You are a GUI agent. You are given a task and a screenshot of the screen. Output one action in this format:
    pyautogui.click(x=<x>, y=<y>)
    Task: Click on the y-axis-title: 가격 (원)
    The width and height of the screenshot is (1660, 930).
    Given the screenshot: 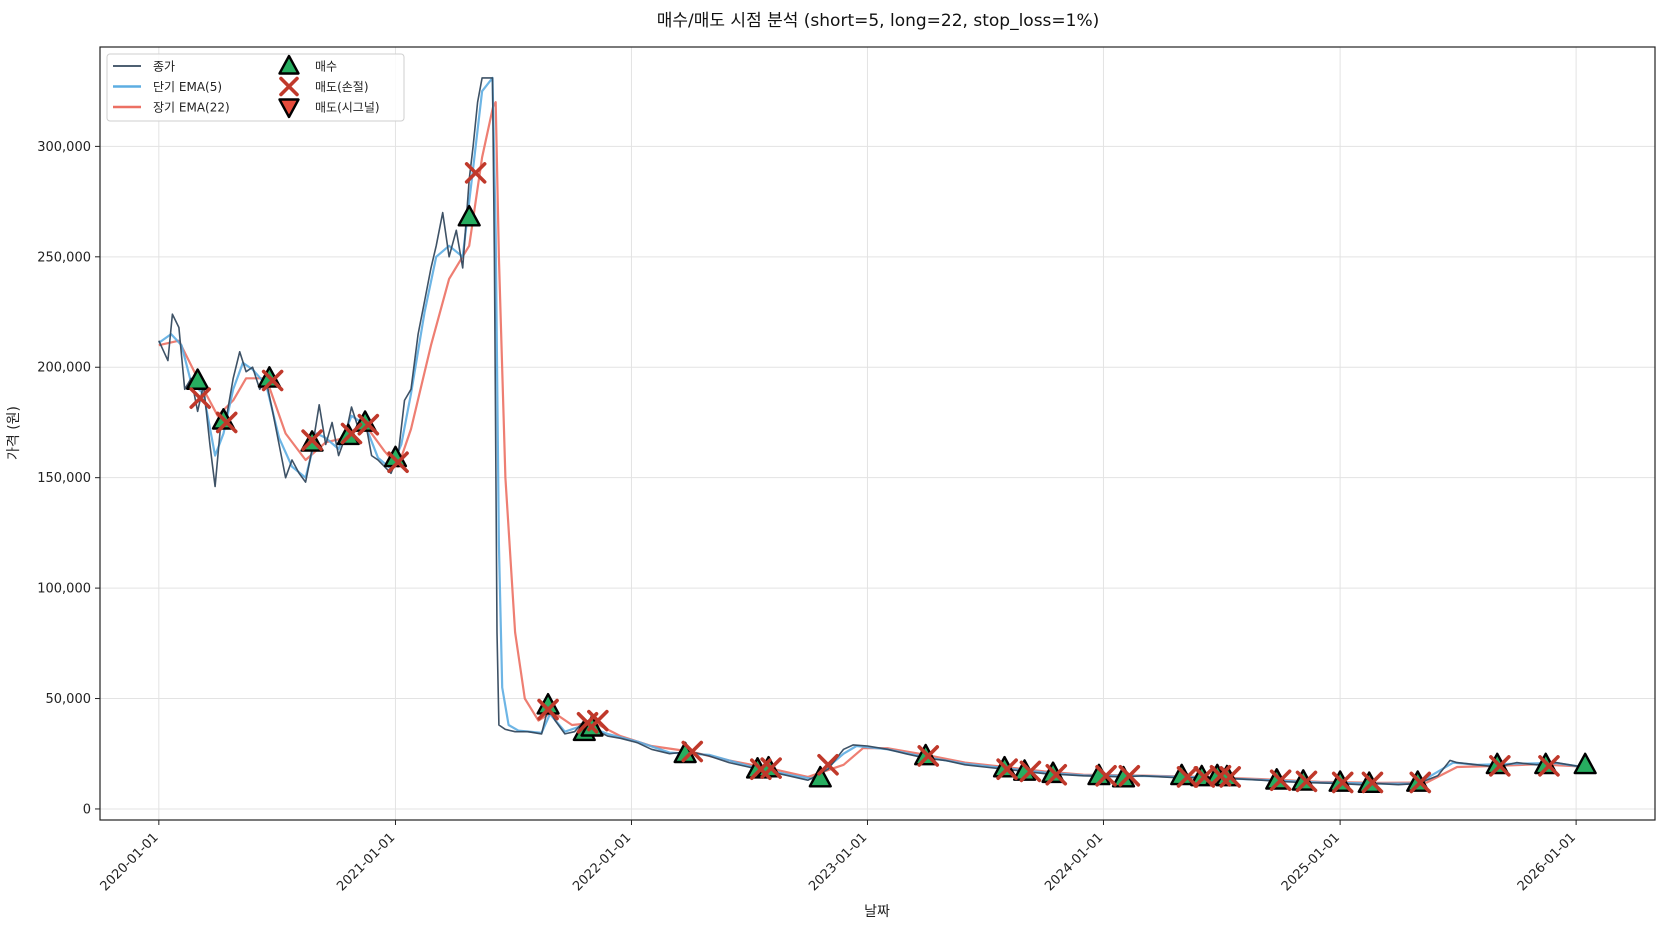 What is the action you would take?
    pyautogui.click(x=14, y=433)
    